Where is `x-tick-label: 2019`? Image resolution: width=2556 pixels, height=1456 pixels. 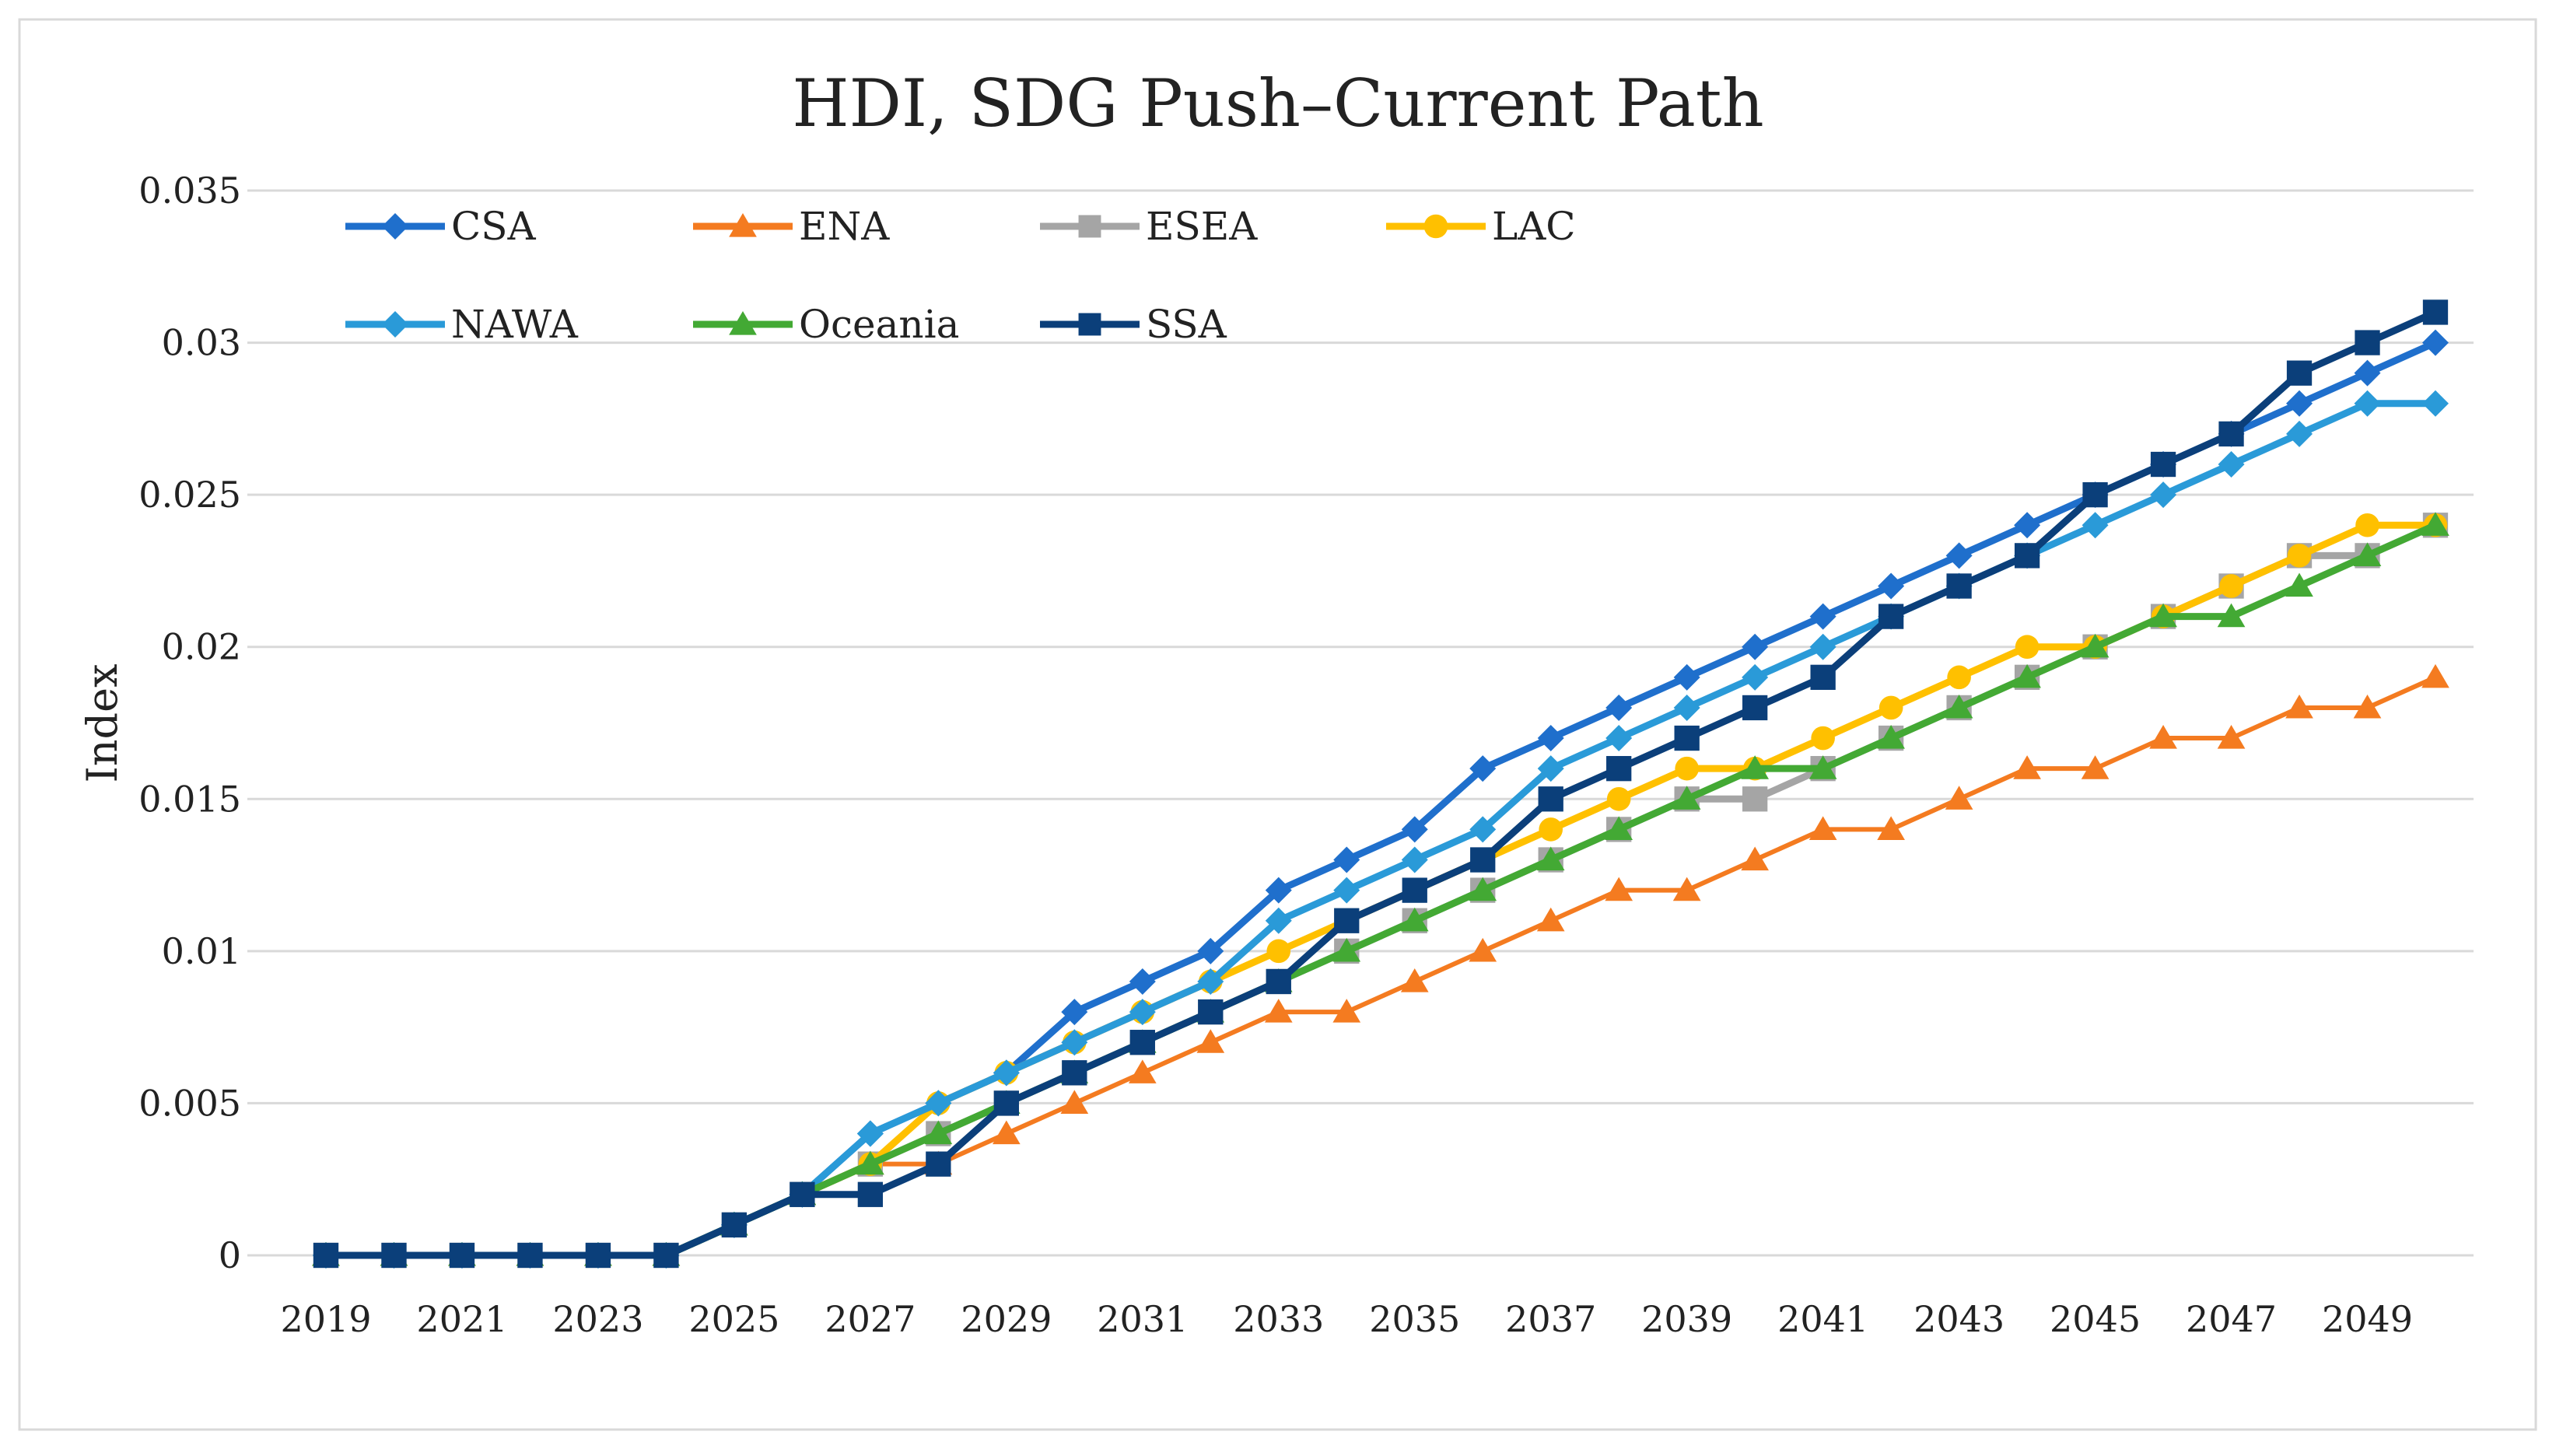
x-tick-label: 2019 is located at coordinates (325, 1319).